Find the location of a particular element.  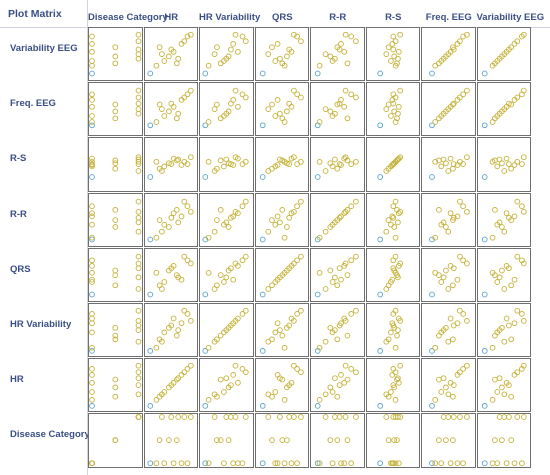

column-label: HR is located at coordinates (171, 17).